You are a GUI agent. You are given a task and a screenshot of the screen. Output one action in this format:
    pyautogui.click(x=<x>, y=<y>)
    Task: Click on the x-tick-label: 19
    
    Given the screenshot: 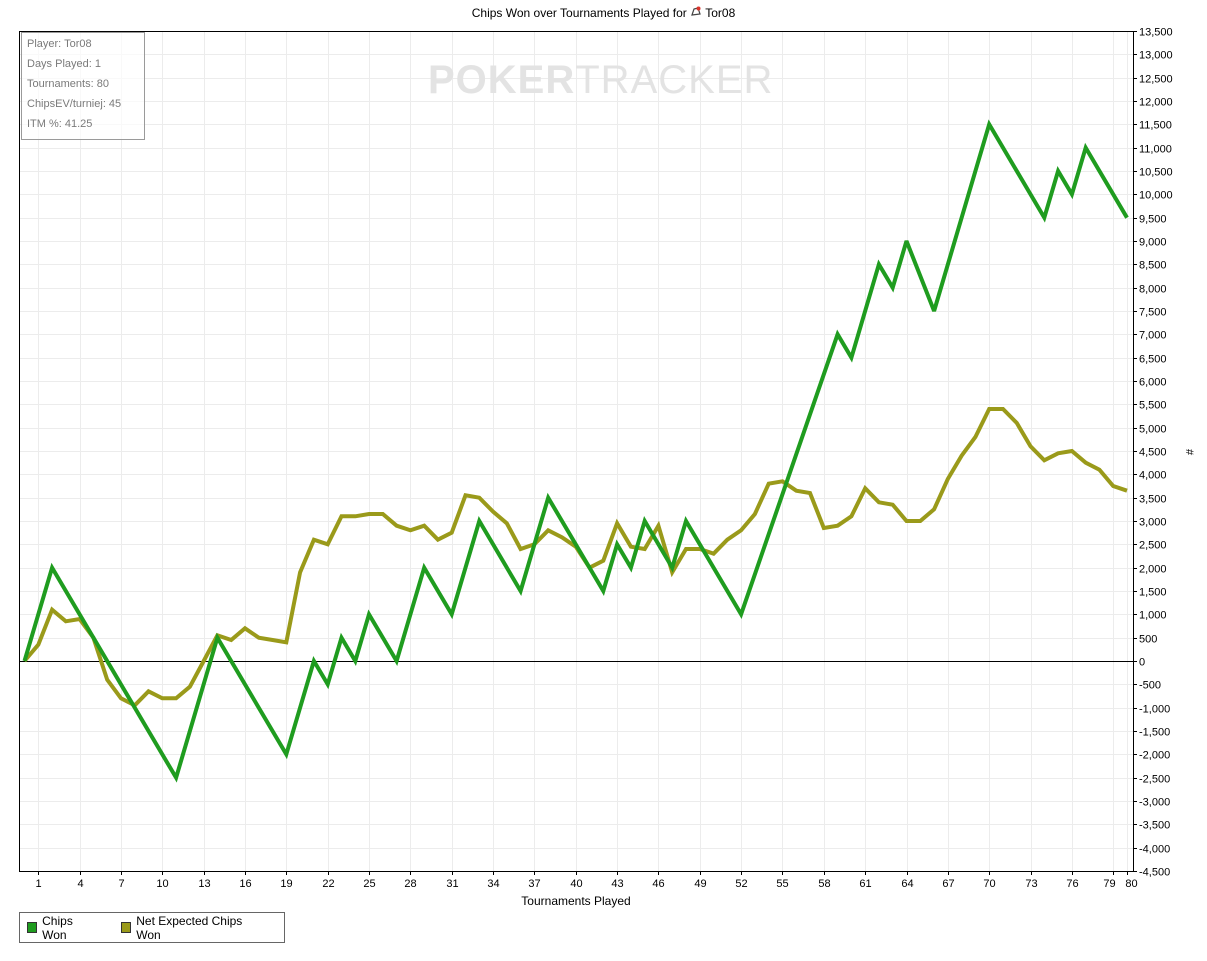 What is the action you would take?
    pyautogui.click(x=286, y=884)
    